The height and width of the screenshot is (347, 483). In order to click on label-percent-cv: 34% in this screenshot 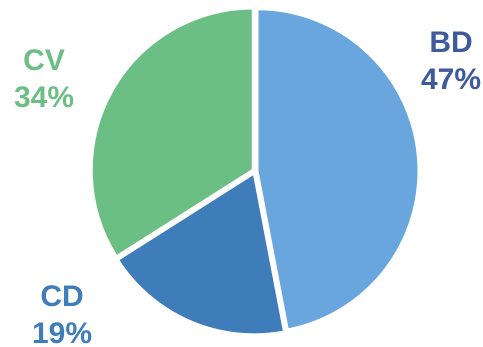, I will do `click(44, 97)`.